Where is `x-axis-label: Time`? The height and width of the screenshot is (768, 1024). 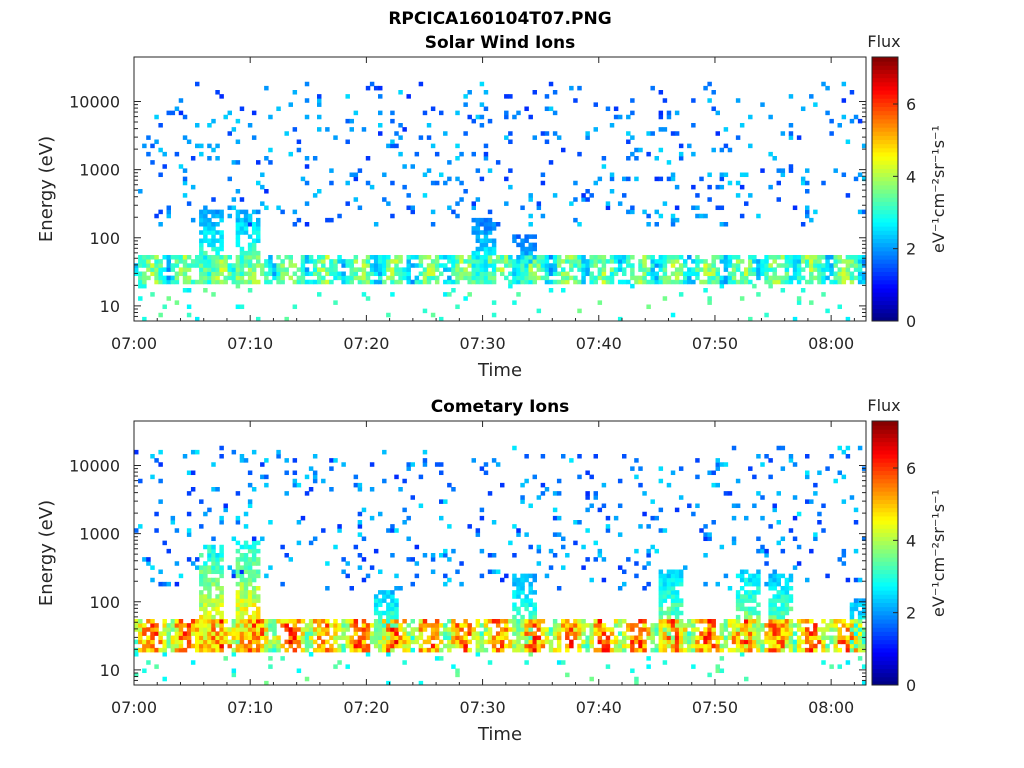 x-axis-label: Time is located at coordinates (499, 370).